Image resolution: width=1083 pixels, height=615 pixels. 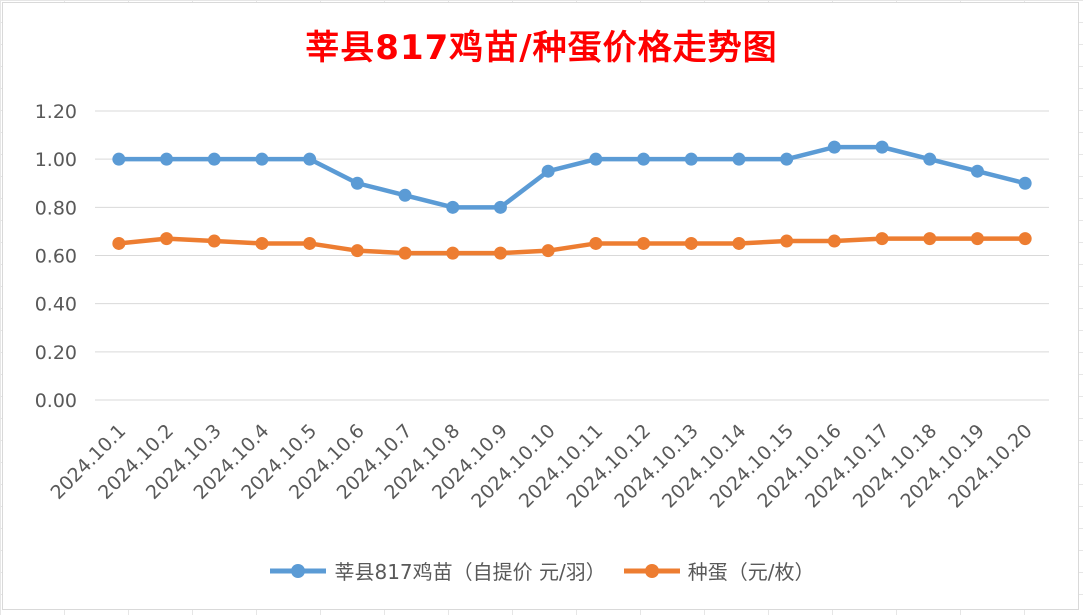 I want to click on legend-label-egg: 种蛋（元/枚）, so click(x=751, y=572).